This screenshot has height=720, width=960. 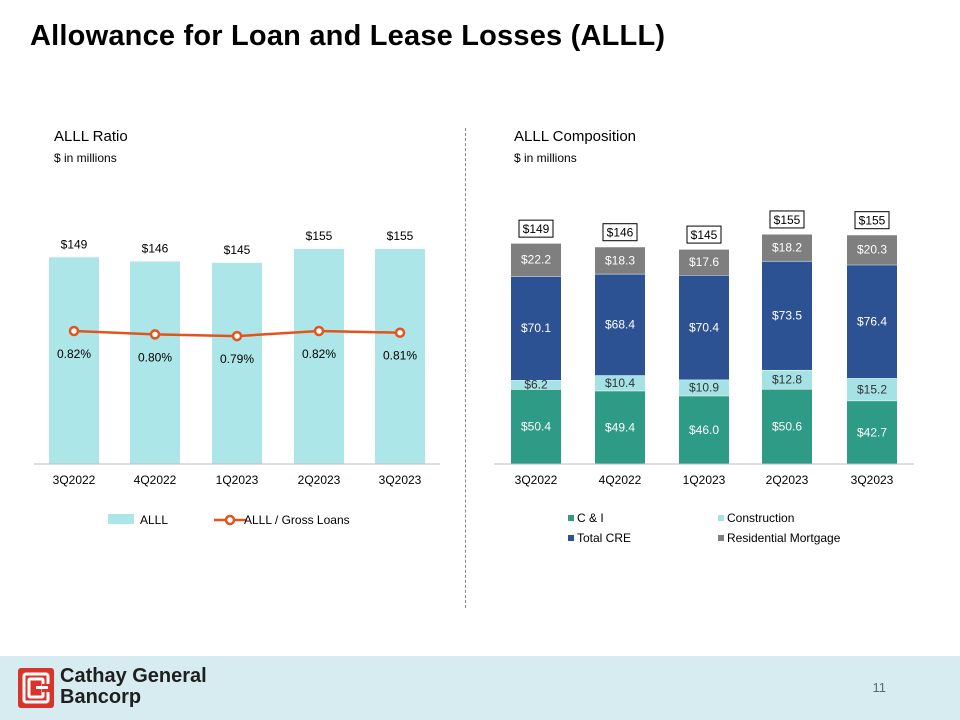 I want to click on company-logo: Cathay General Bancorp, so click(x=118, y=689).